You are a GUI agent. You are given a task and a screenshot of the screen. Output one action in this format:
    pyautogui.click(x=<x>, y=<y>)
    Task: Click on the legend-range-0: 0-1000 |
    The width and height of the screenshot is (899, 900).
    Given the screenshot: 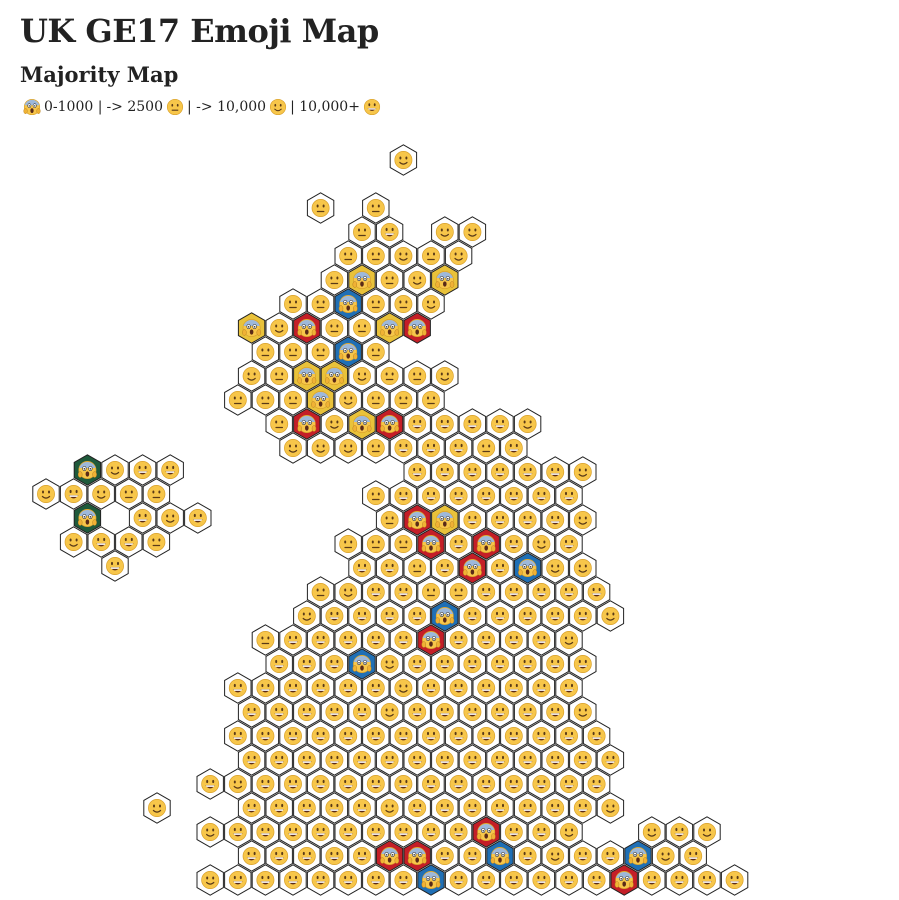 What is the action you would take?
    pyautogui.click(x=73, y=107)
    